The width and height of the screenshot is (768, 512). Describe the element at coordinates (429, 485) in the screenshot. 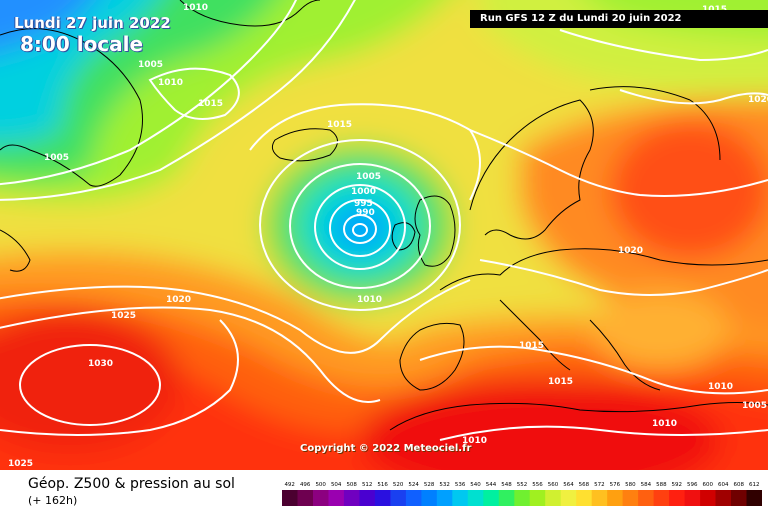

I see `legend-value-label: 528` at that location.